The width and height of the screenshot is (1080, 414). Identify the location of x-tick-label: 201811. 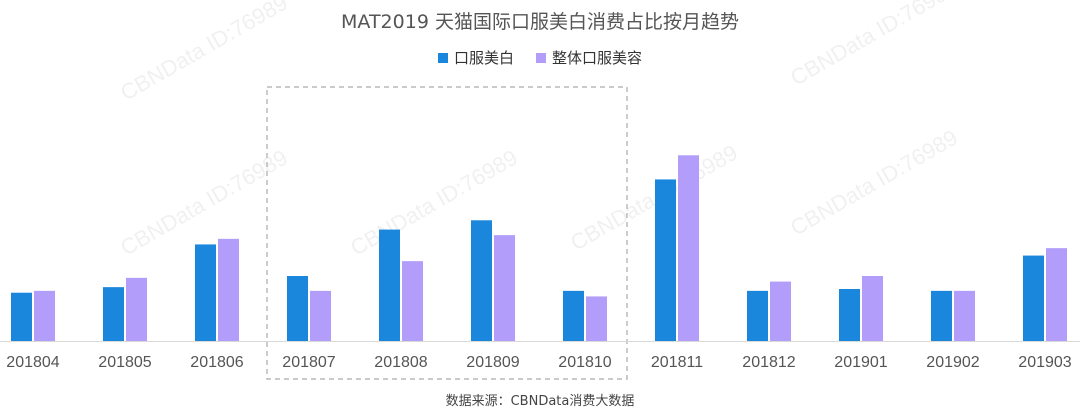
(677, 362).